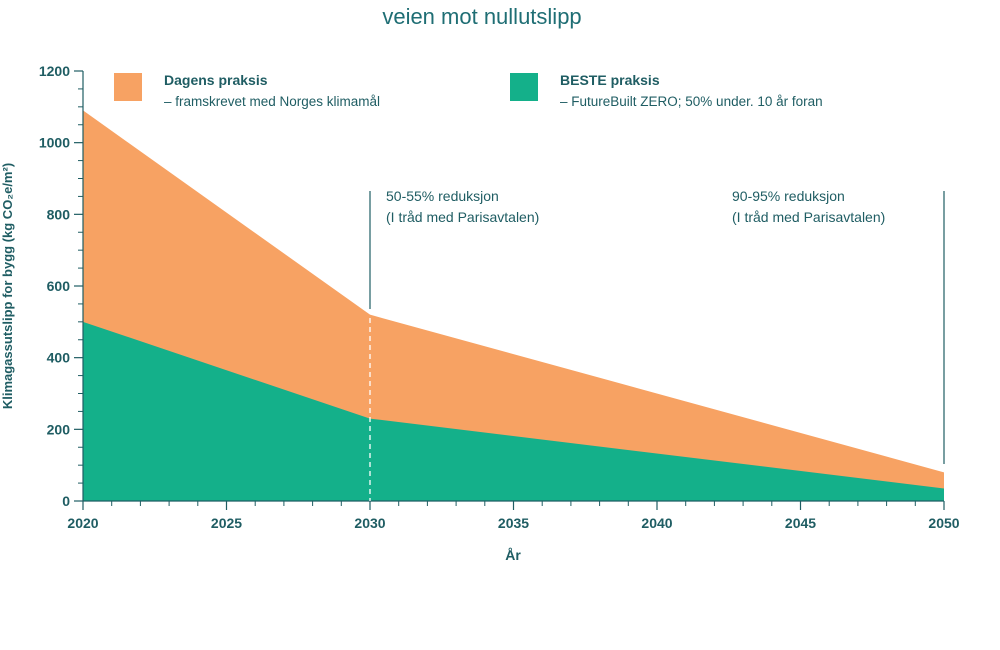  I want to click on annotation-2030-line2: (I tråd med Parisavtalen), so click(462, 217).